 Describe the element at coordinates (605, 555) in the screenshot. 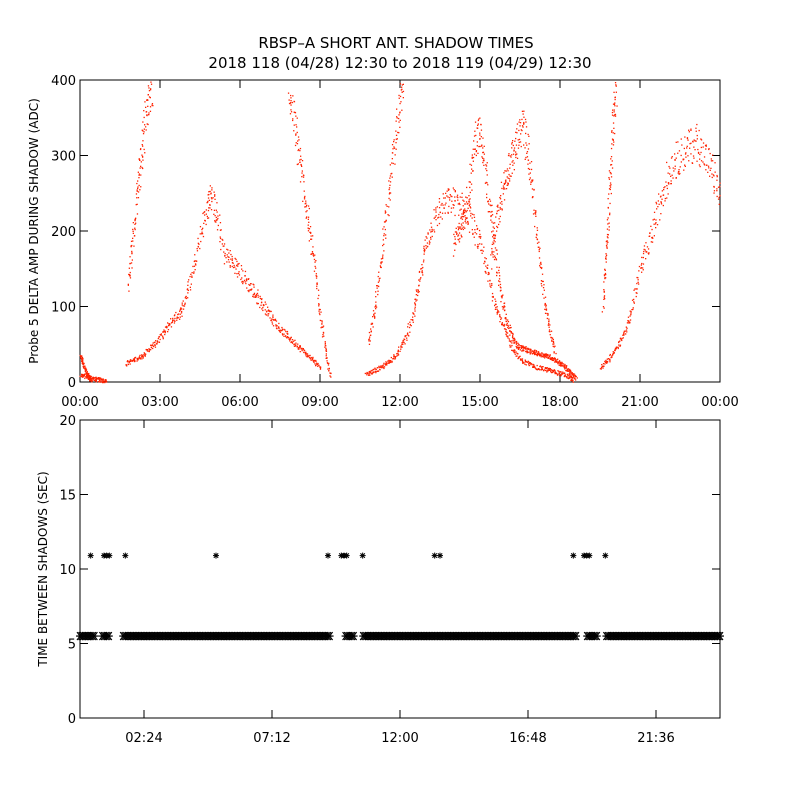

I see `bottom-outlier-point` at that location.